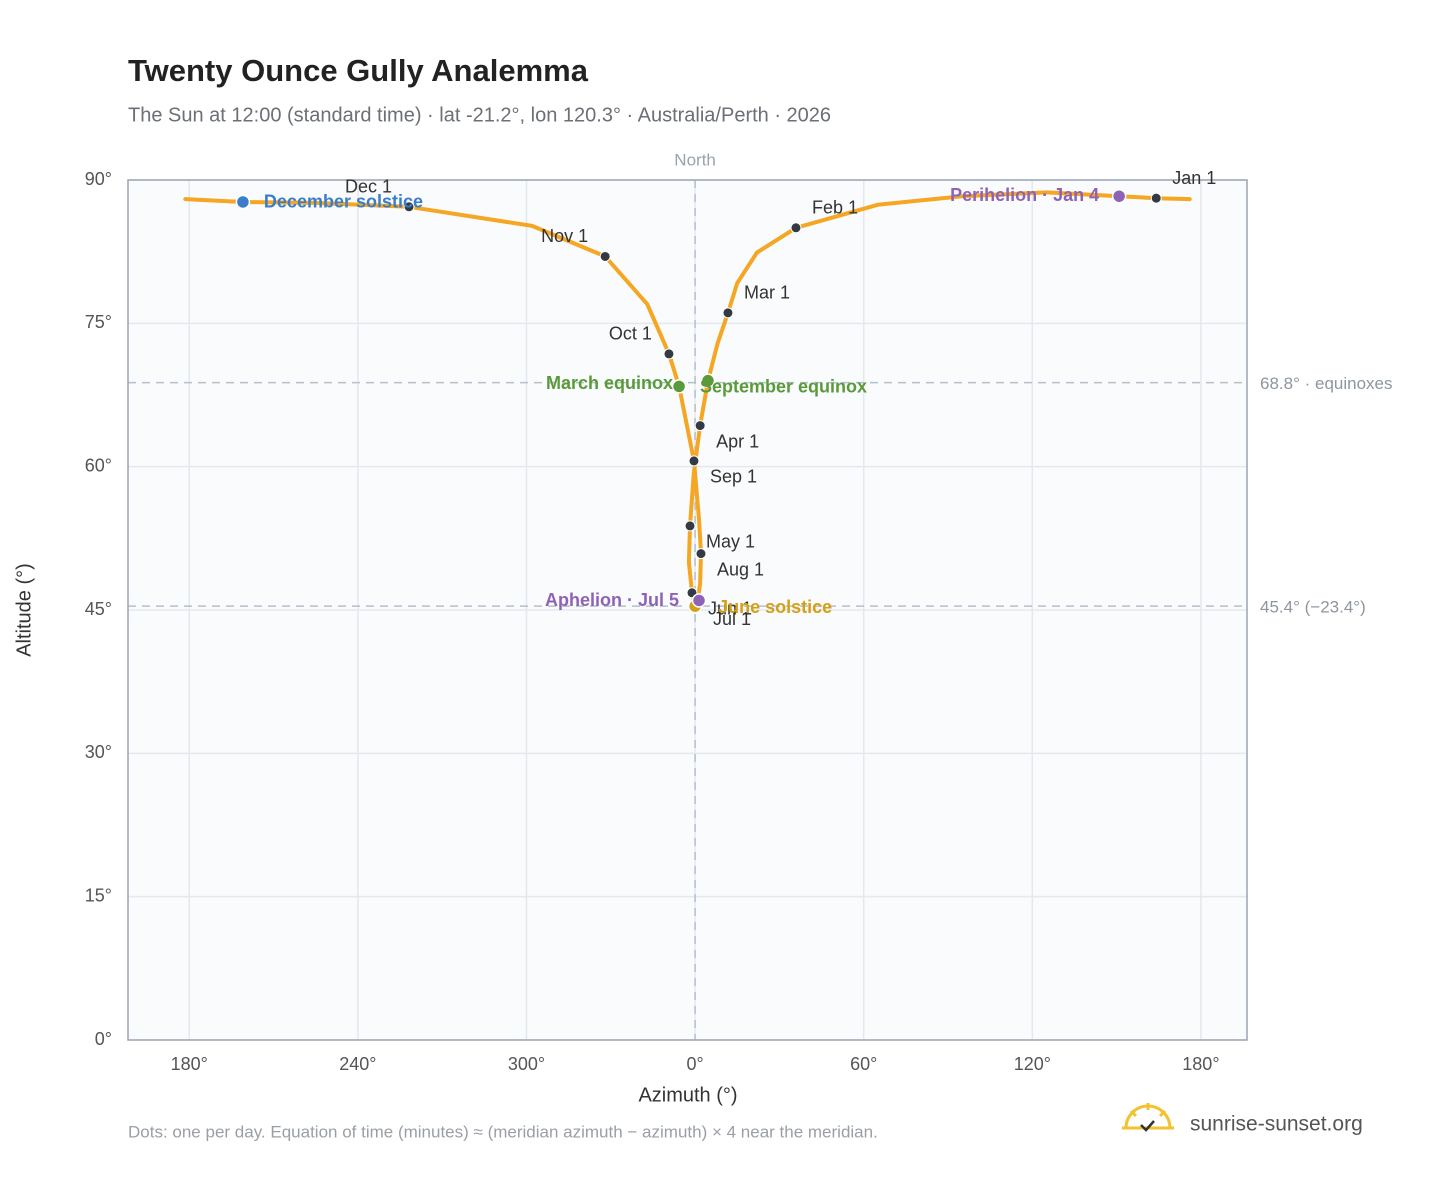 This screenshot has width=1448, height=1188. What do you see at coordinates (357, 1064) in the screenshot?
I see `x-tick-label: 240°` at bounding box center [357, 1064].